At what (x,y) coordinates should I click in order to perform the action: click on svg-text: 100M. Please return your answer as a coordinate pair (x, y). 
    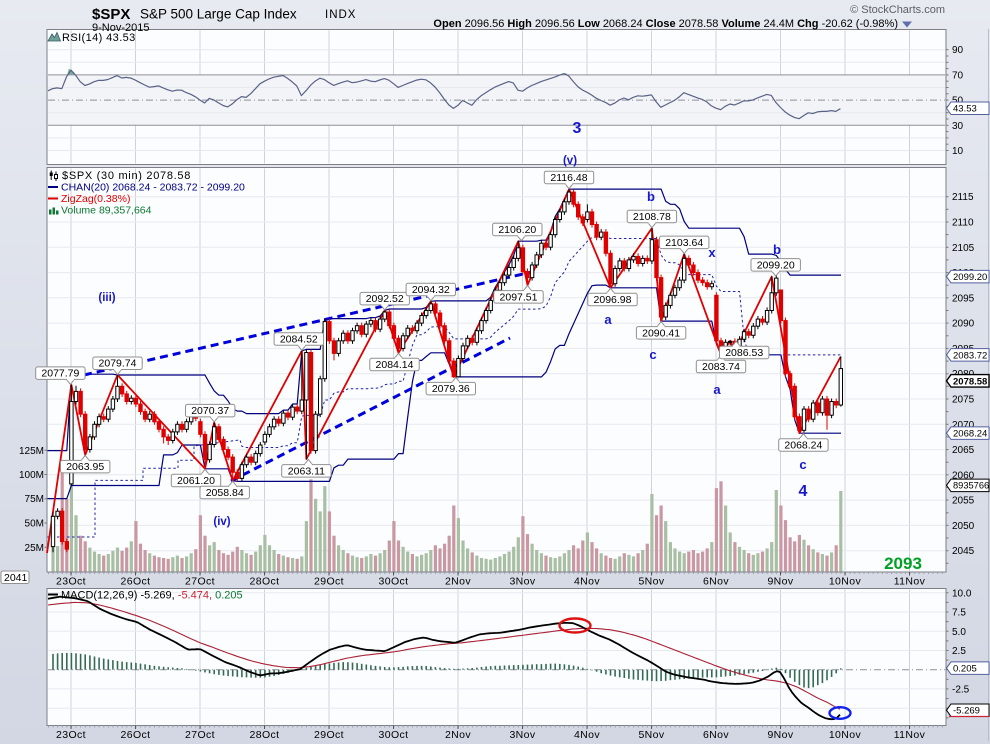
    Looking at the image, I should click on (31, 475).